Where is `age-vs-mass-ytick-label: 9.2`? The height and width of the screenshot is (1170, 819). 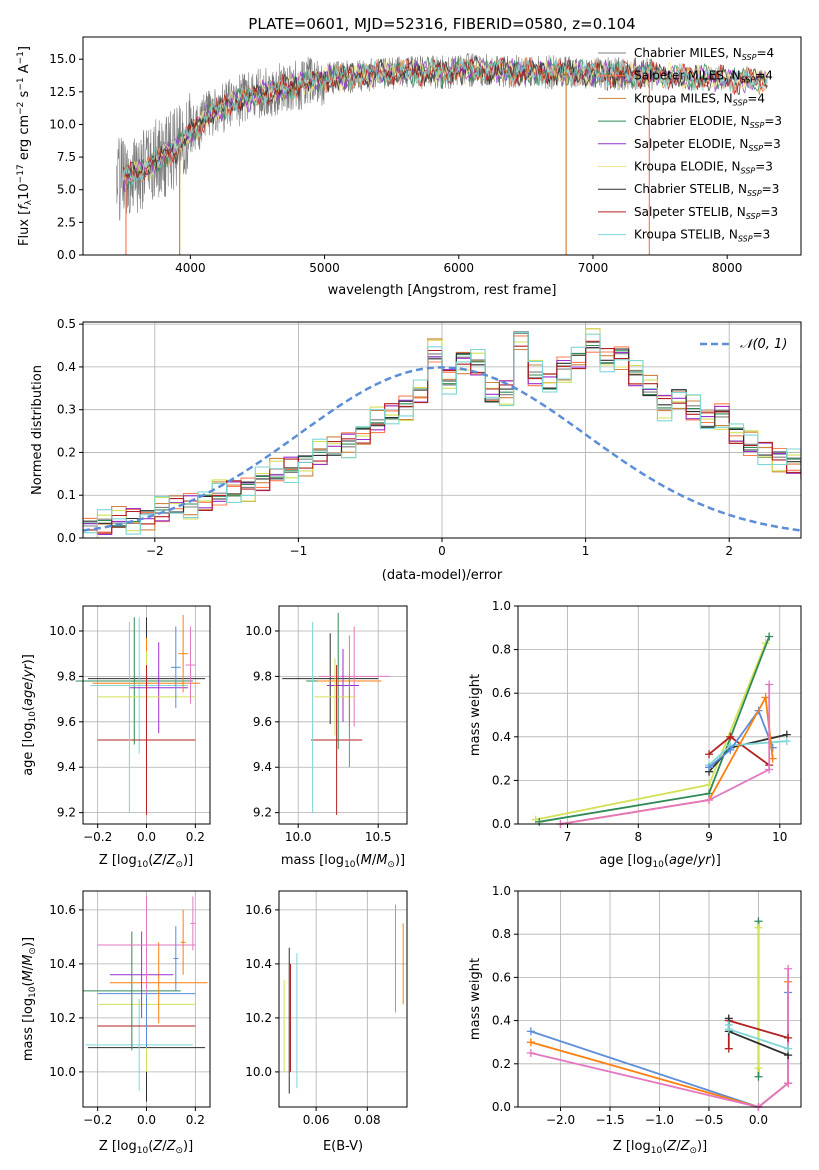 age-vs-mass-ytick-label: 9.2 is located at coordinates (262, 813).